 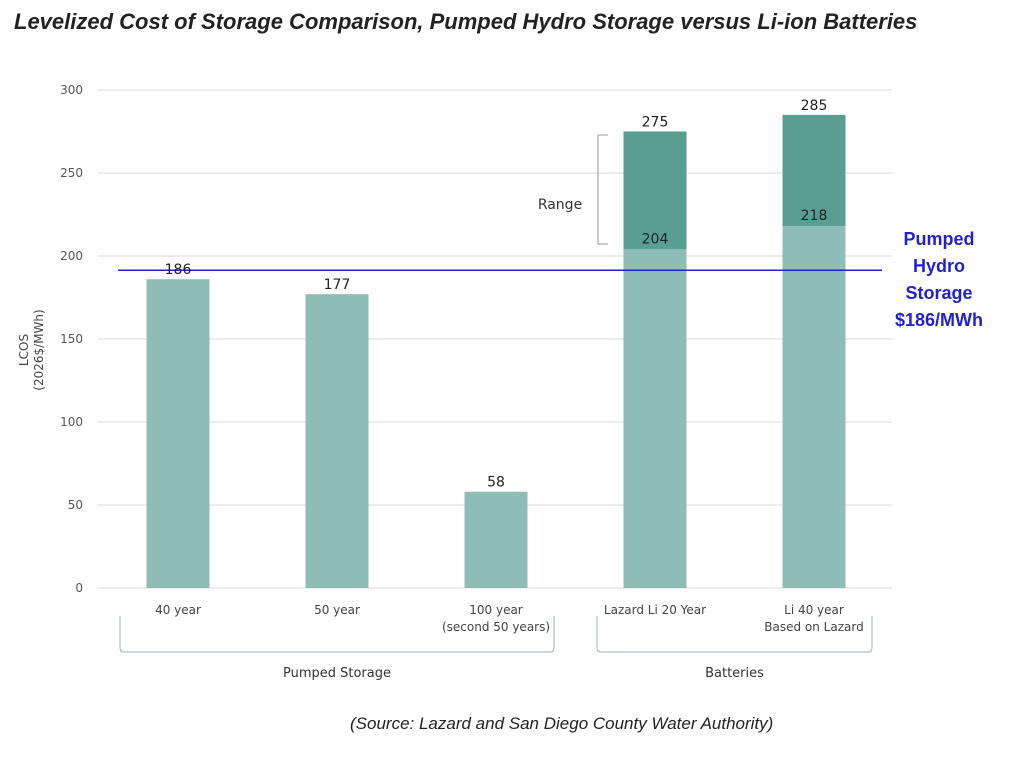 I want to click on y-tick-label: 300, so click(x=71, y=90).